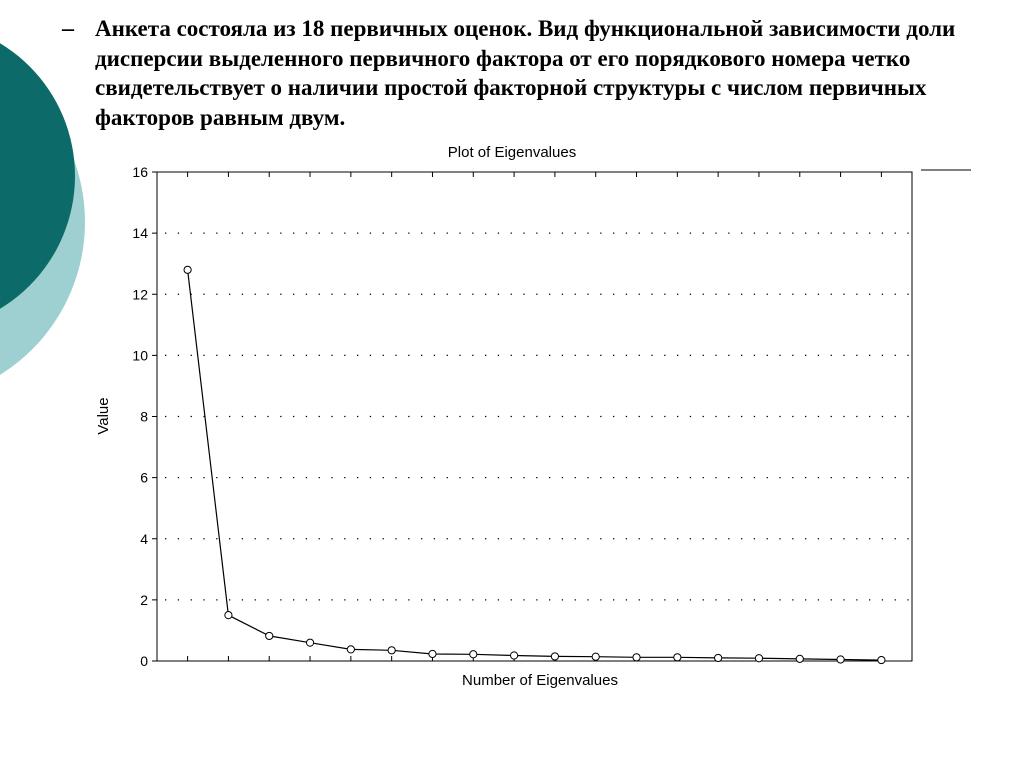 The image size is (1023, 767). Describe the element at coordinates (140, 355) in the screenshot. I see `y-tick-label: 10` at that location.